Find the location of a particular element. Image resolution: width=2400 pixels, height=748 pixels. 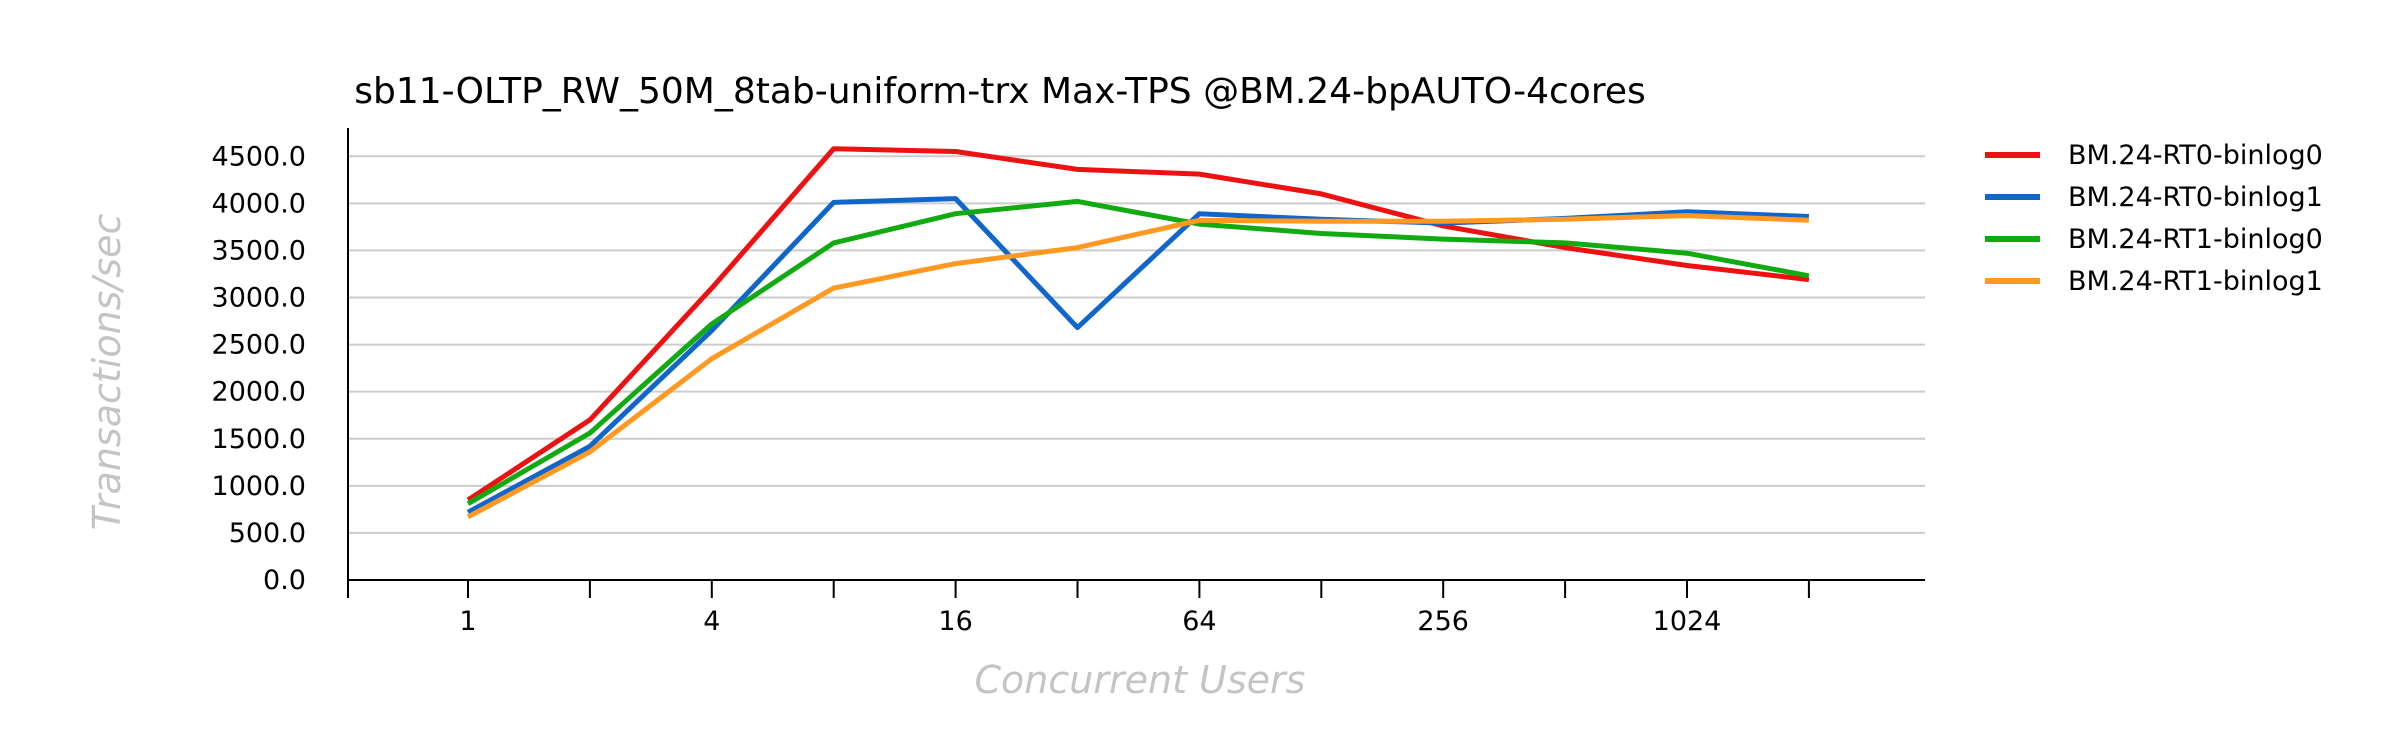

y-tick-label: 3000.0 is located at coordinates (259, 298).